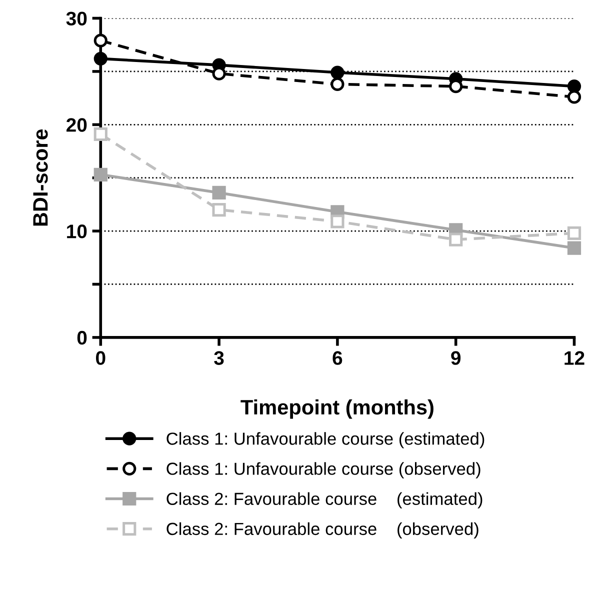  What do you see at coordinates (40, 177) in the screenshot?
I see `y-axis-title: BDI-score` at bounding box center [40, 177].